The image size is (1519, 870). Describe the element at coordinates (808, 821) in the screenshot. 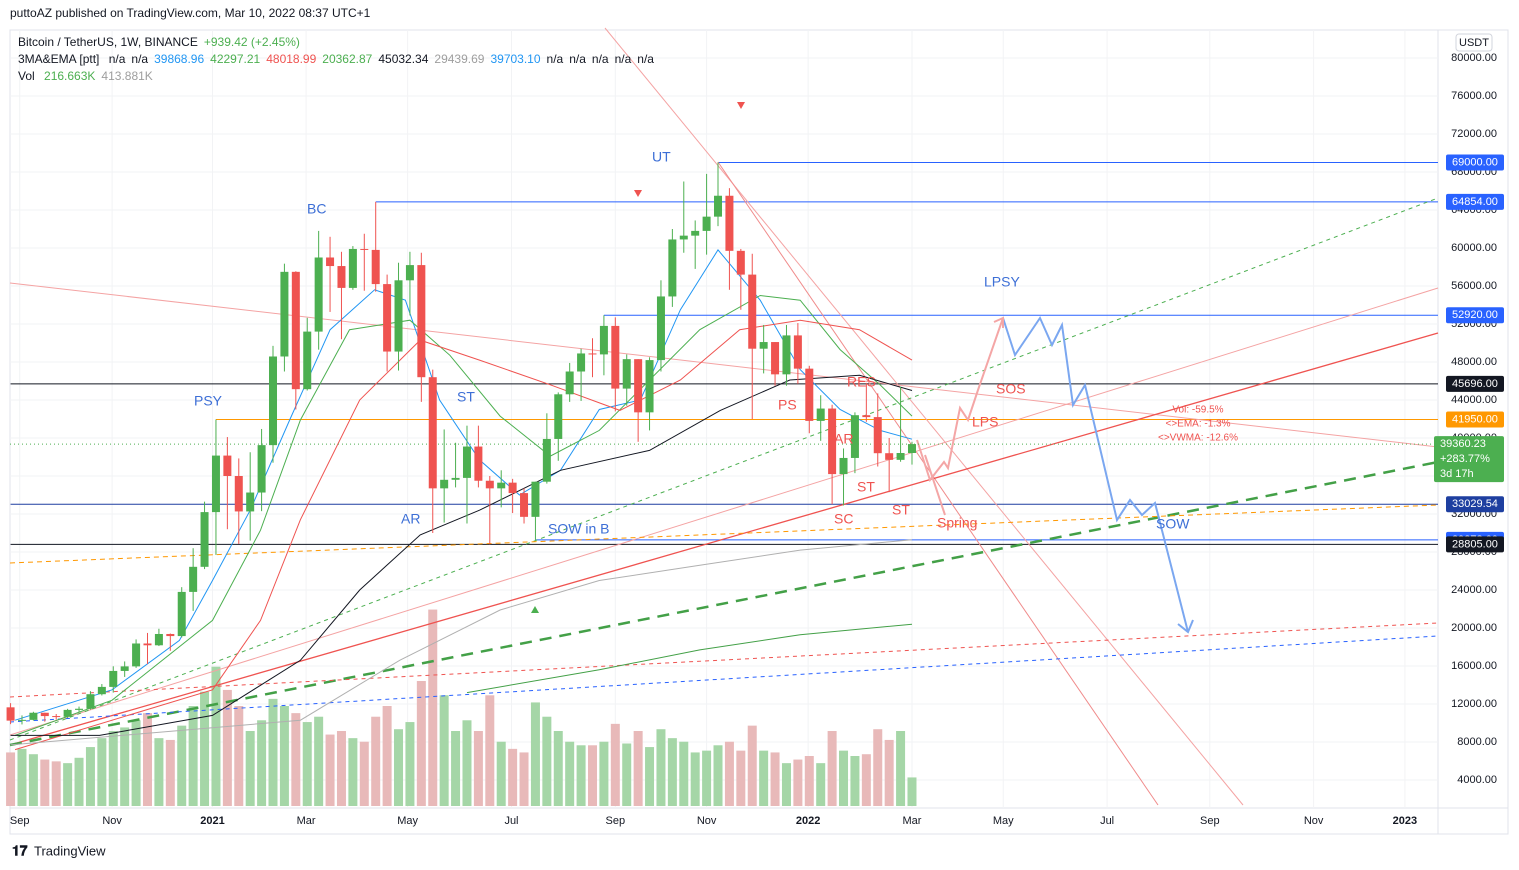

I see `x-tick-label: 2022` at that location.